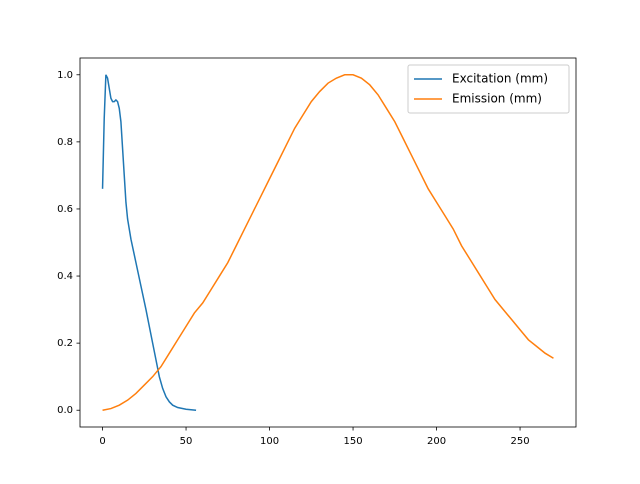 This screenshot has width=640, height=484. Describe the element at coordinates (500, 79) in the screenshot. I see `legend-label: Excitation (mm)` at that location.